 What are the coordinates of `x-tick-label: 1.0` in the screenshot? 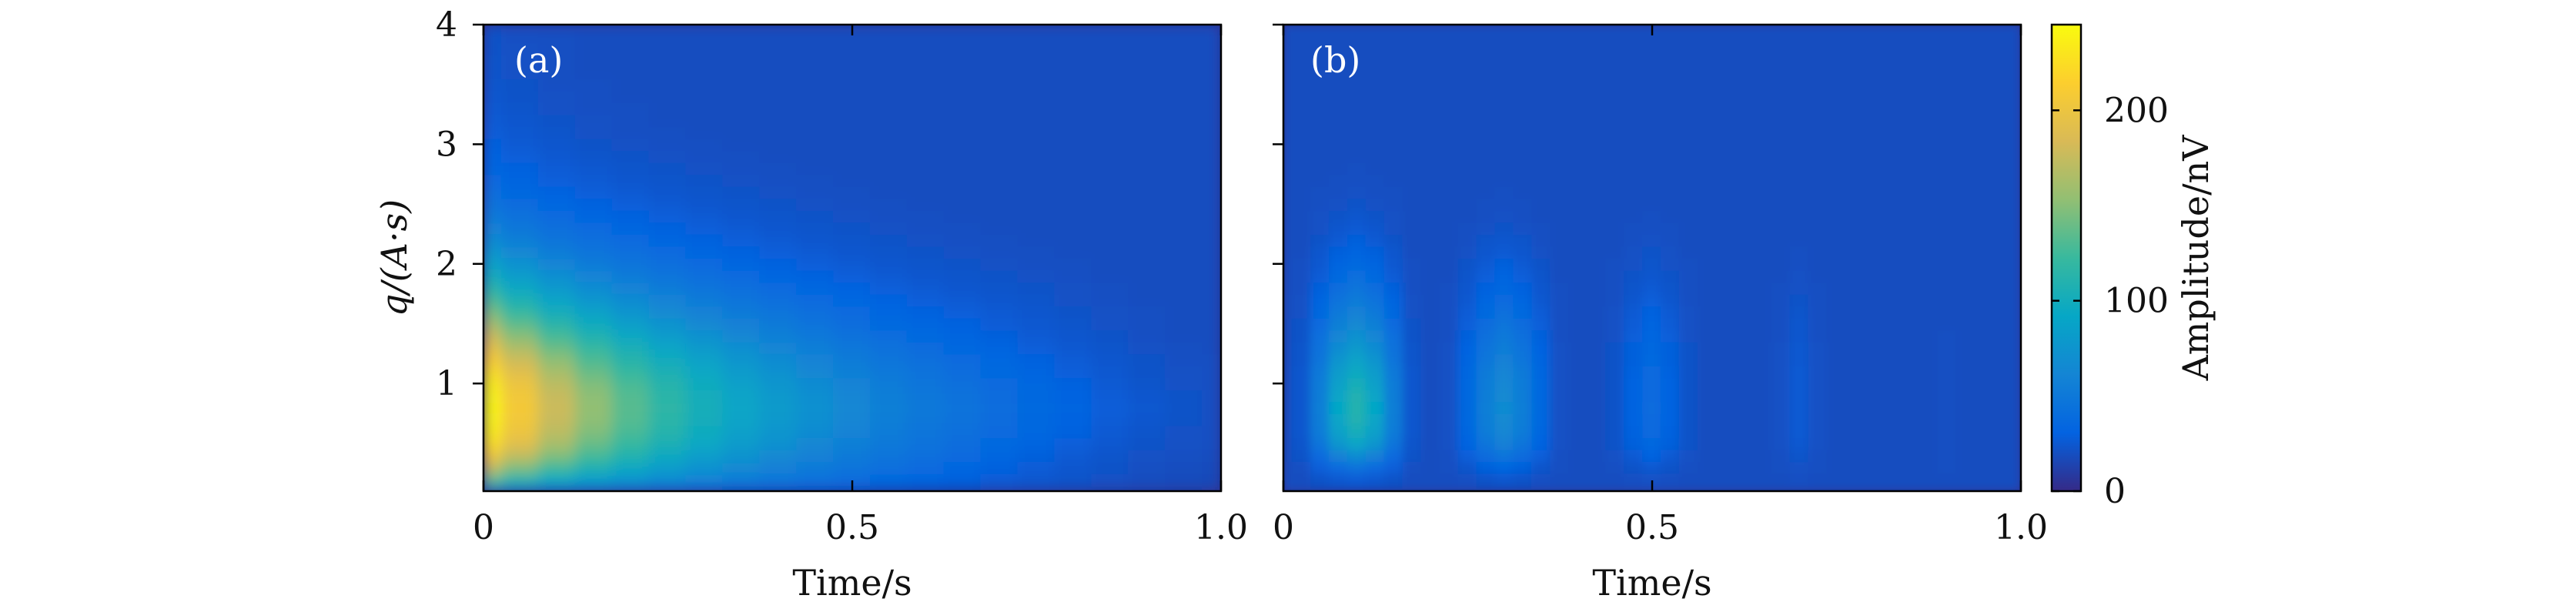 It's located at (2021, 527).